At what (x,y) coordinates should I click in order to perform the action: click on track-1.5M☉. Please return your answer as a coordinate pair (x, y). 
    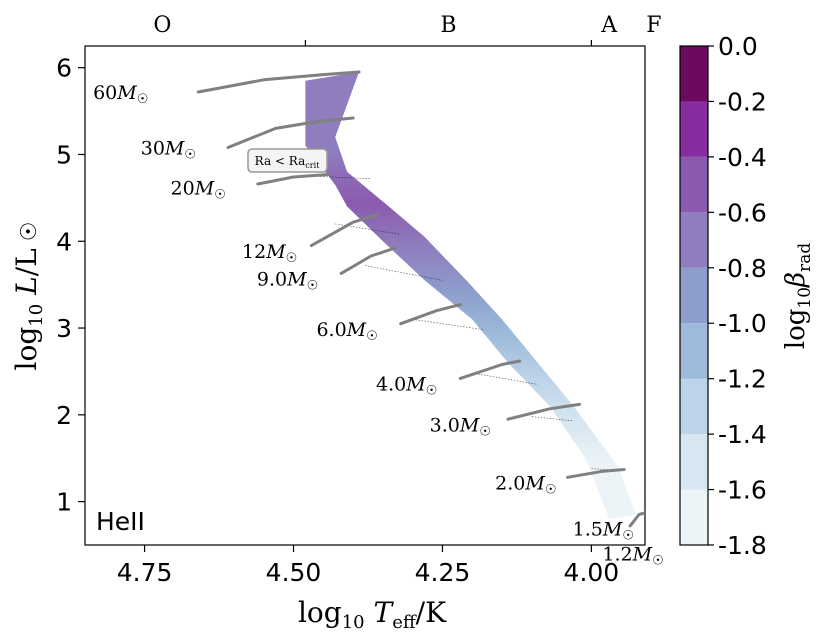
    Looking at the image, I should click on (636, 519).